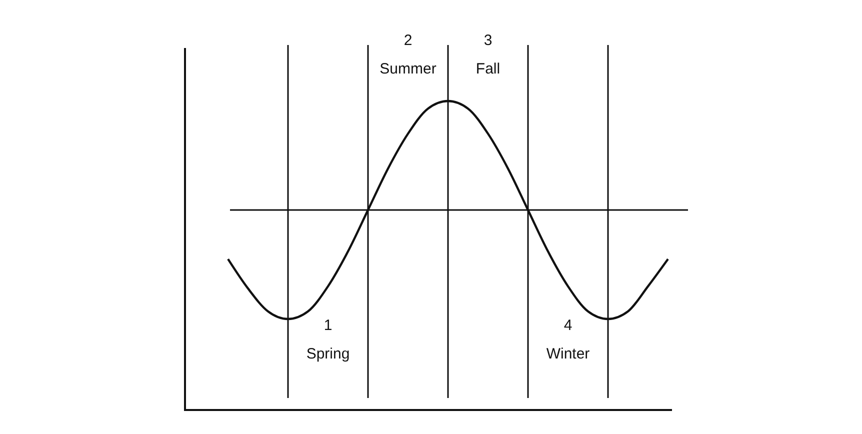 The image size is (862, 434). What do you see at coordinates (568, 339) in the screenshot?
I see `annotation: 4 Winter` at bounding box center [568, 339].